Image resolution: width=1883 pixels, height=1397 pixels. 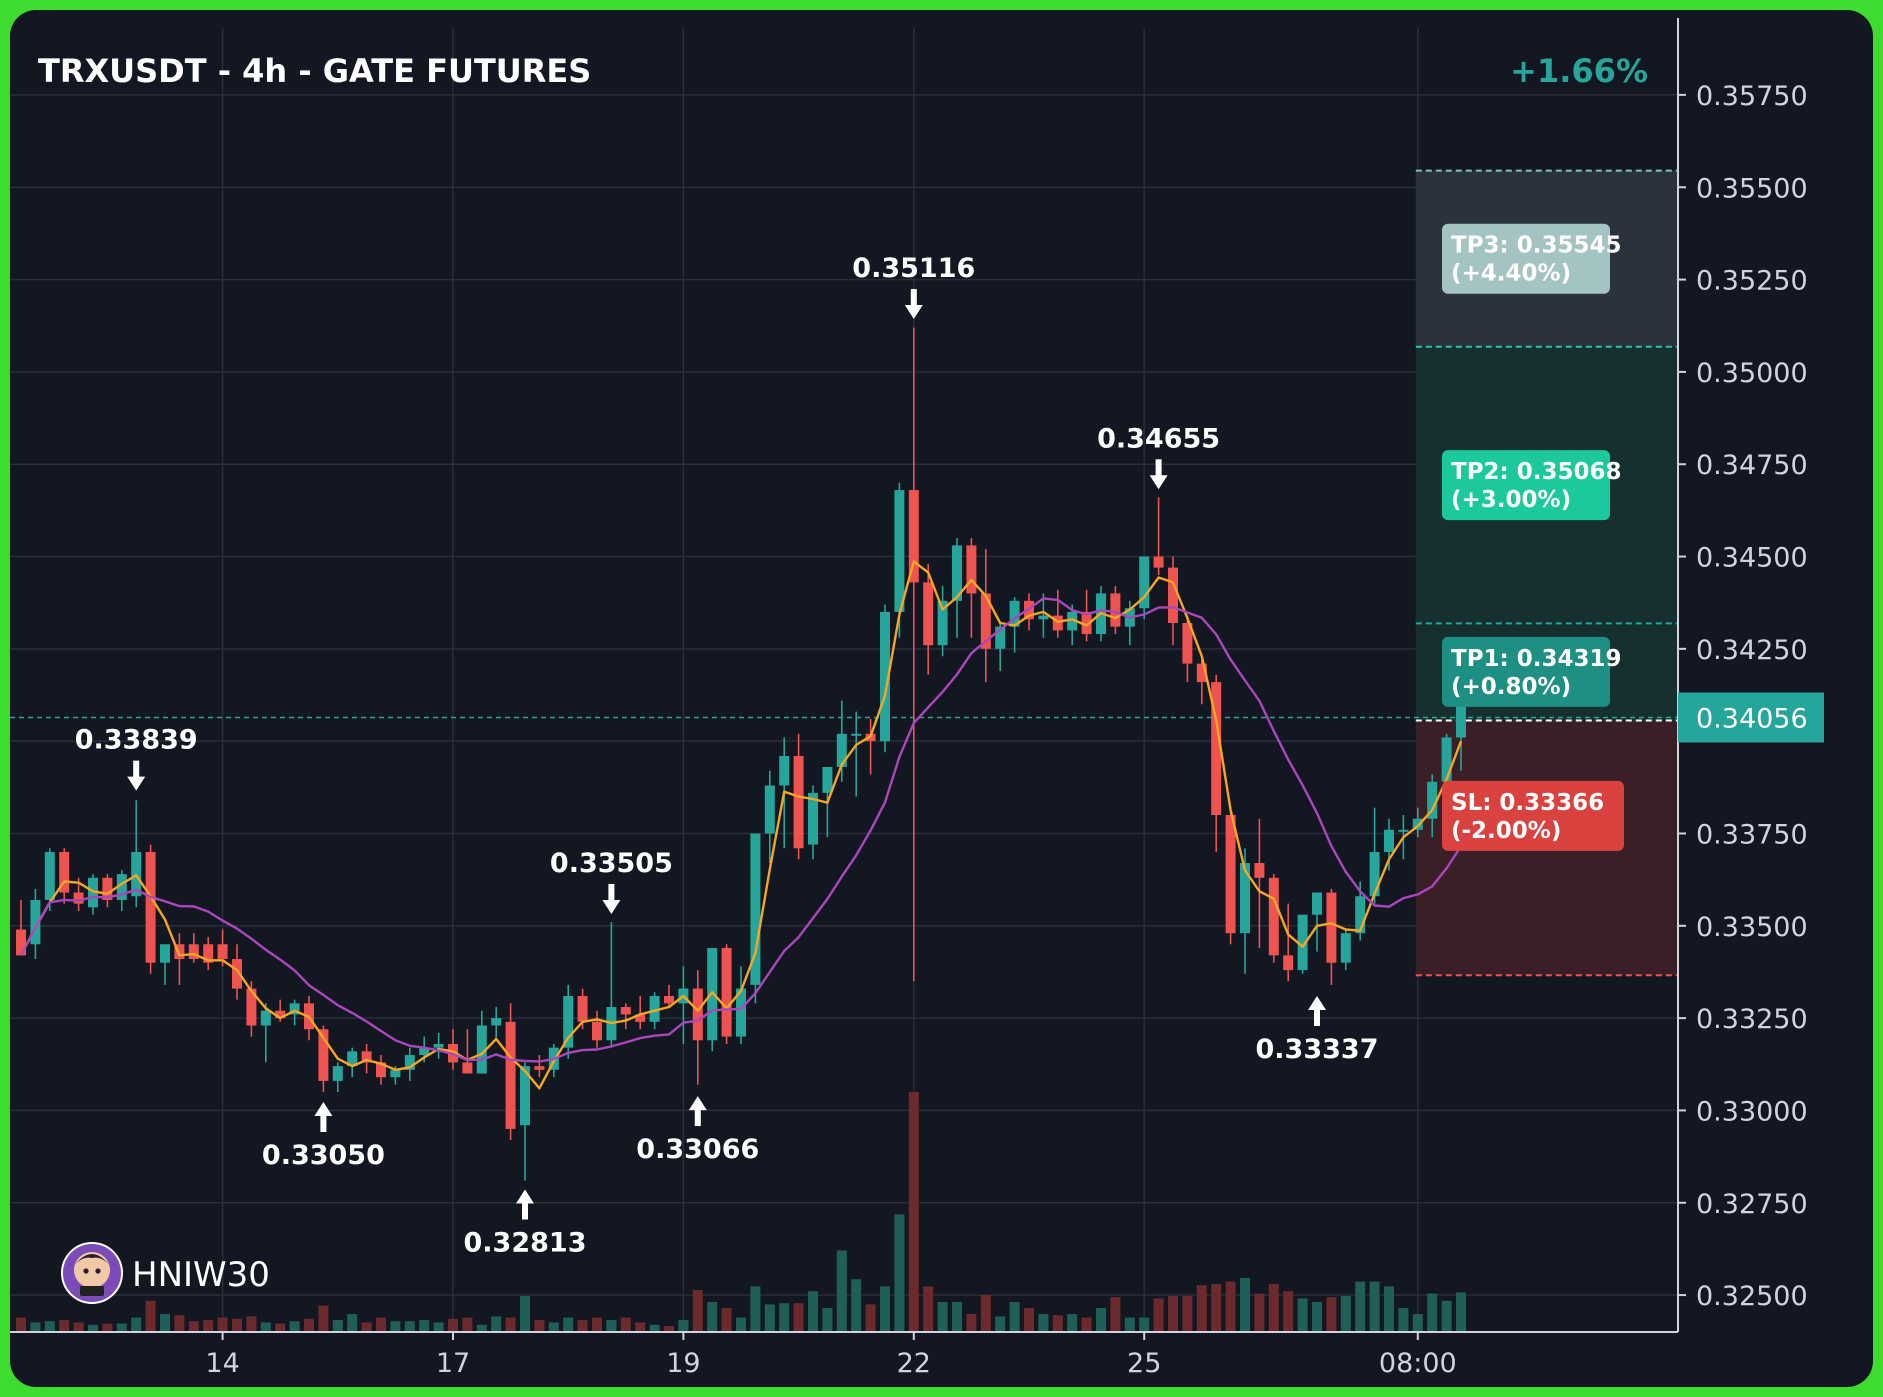 I want to click on current-price-tag, so click(x=1751, y=717).